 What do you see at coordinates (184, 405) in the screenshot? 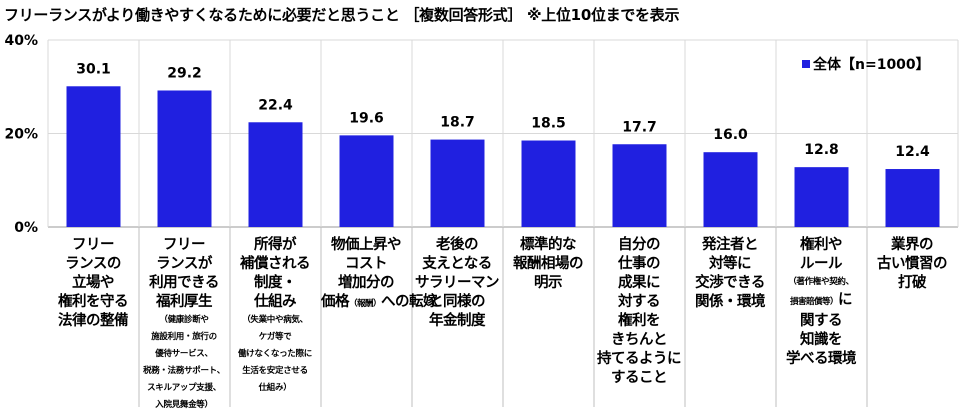
I see `category-label-line: 入院見舞金等）` at bounding box center [184, 405].